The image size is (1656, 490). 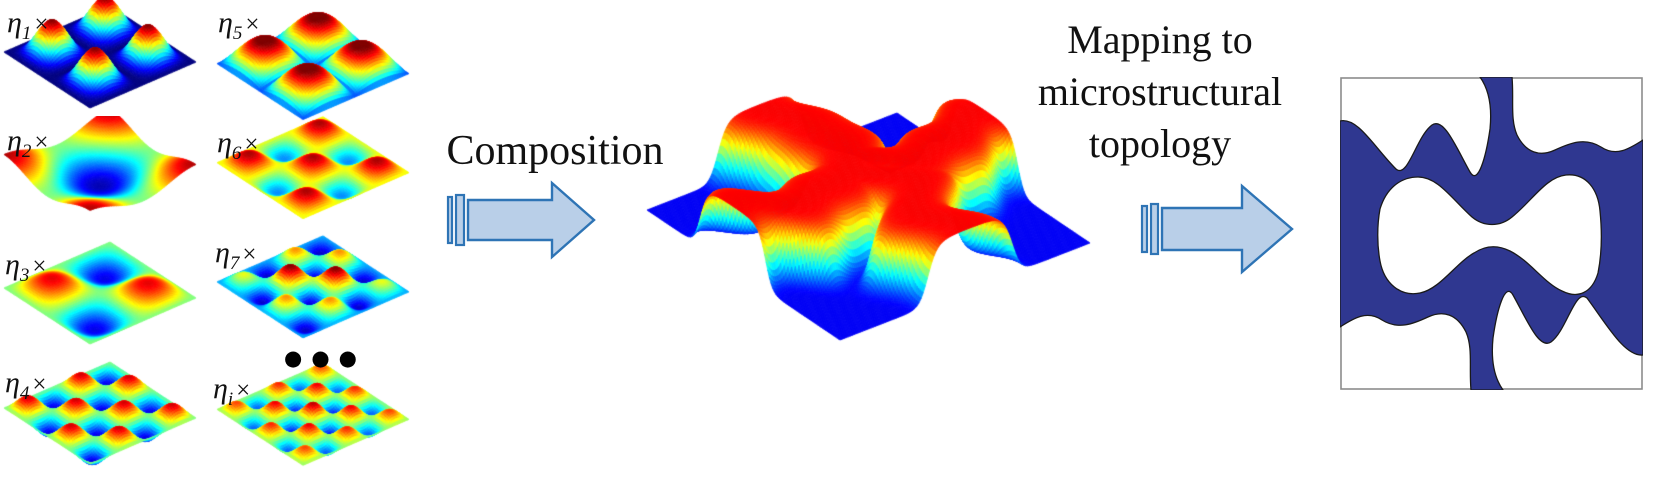 I want to click on mapping-label-line: microstructural, so click(x=1160, y=91).